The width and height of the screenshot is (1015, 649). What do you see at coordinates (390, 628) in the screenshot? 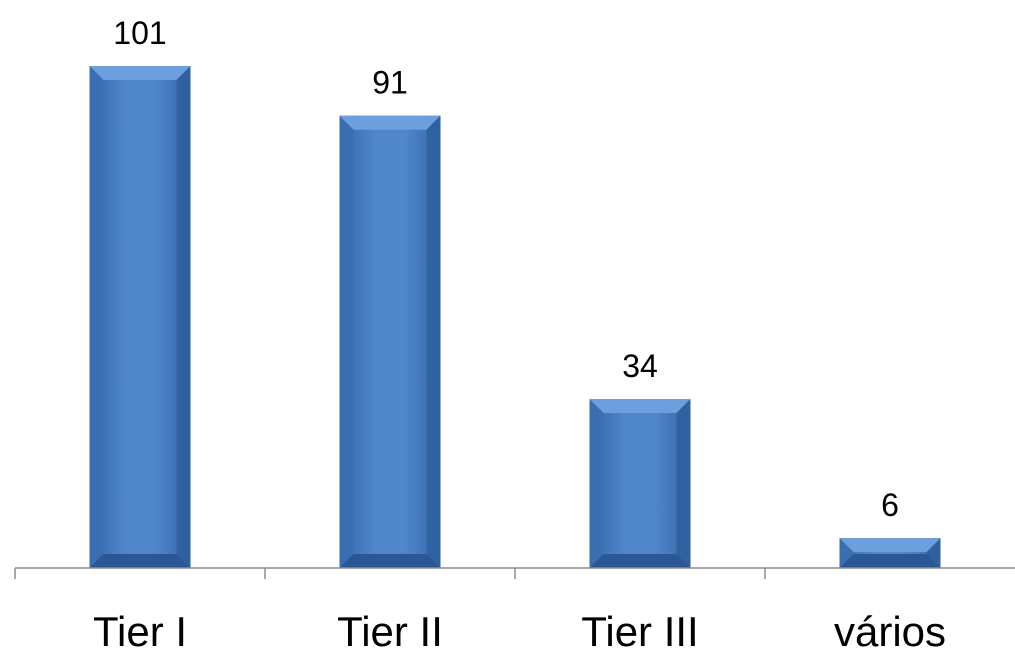
I see `x-tick-label-2: Tier II` at bounding box center [390, 628].